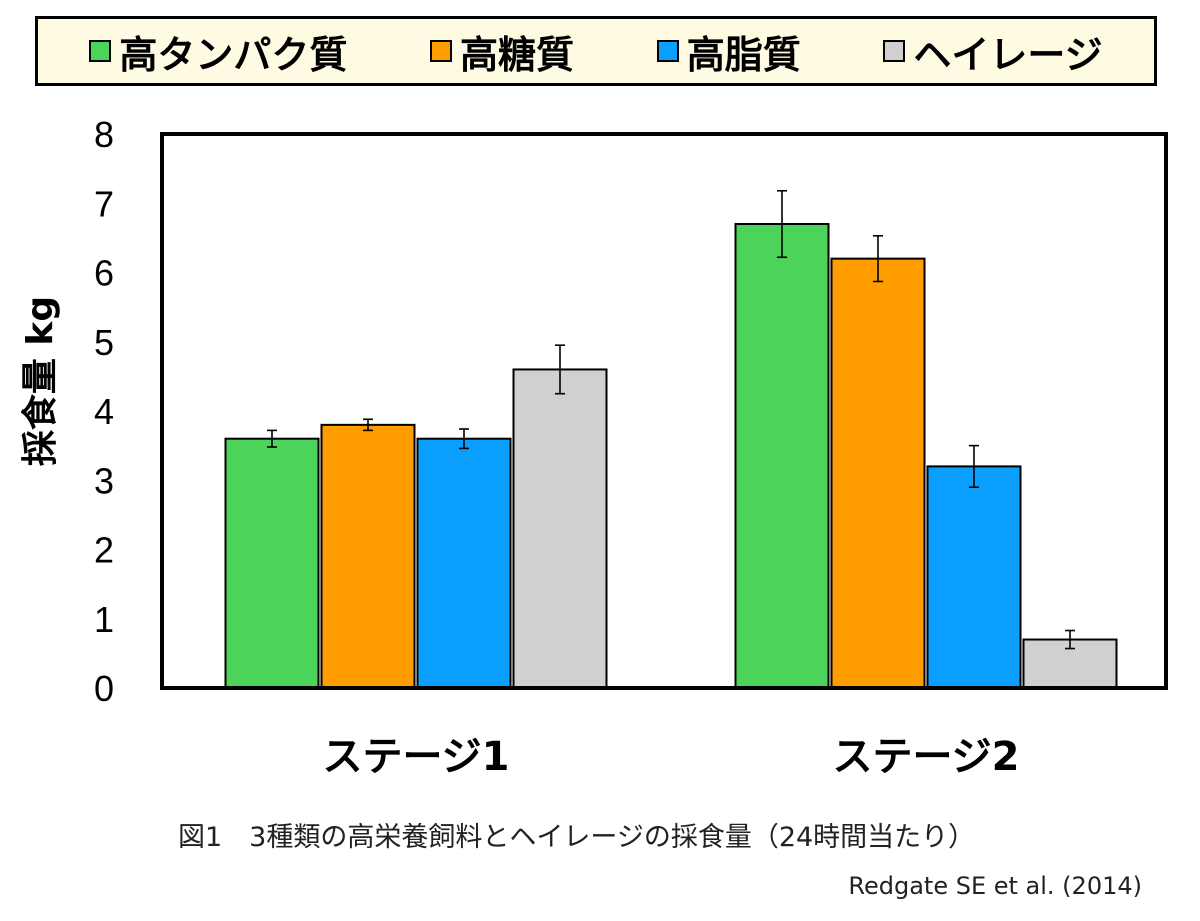  What do you see at coordinates (104, 134) in the screenshot?
I see `y-tick-label-8: 8` at bounding box center [104, 134].